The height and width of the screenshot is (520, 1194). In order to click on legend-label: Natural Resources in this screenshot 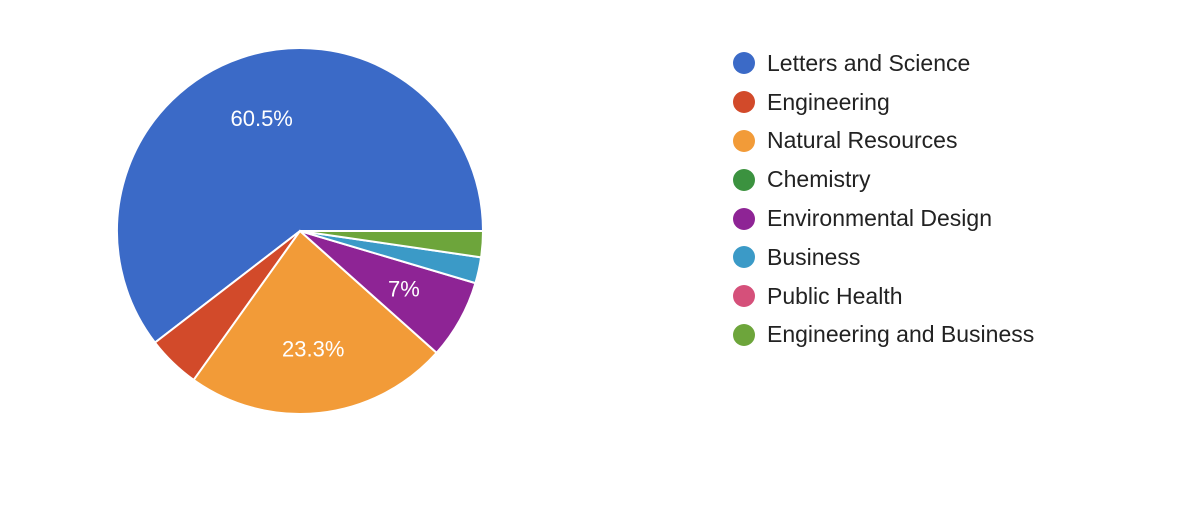, I will do `click(862, 140)`.